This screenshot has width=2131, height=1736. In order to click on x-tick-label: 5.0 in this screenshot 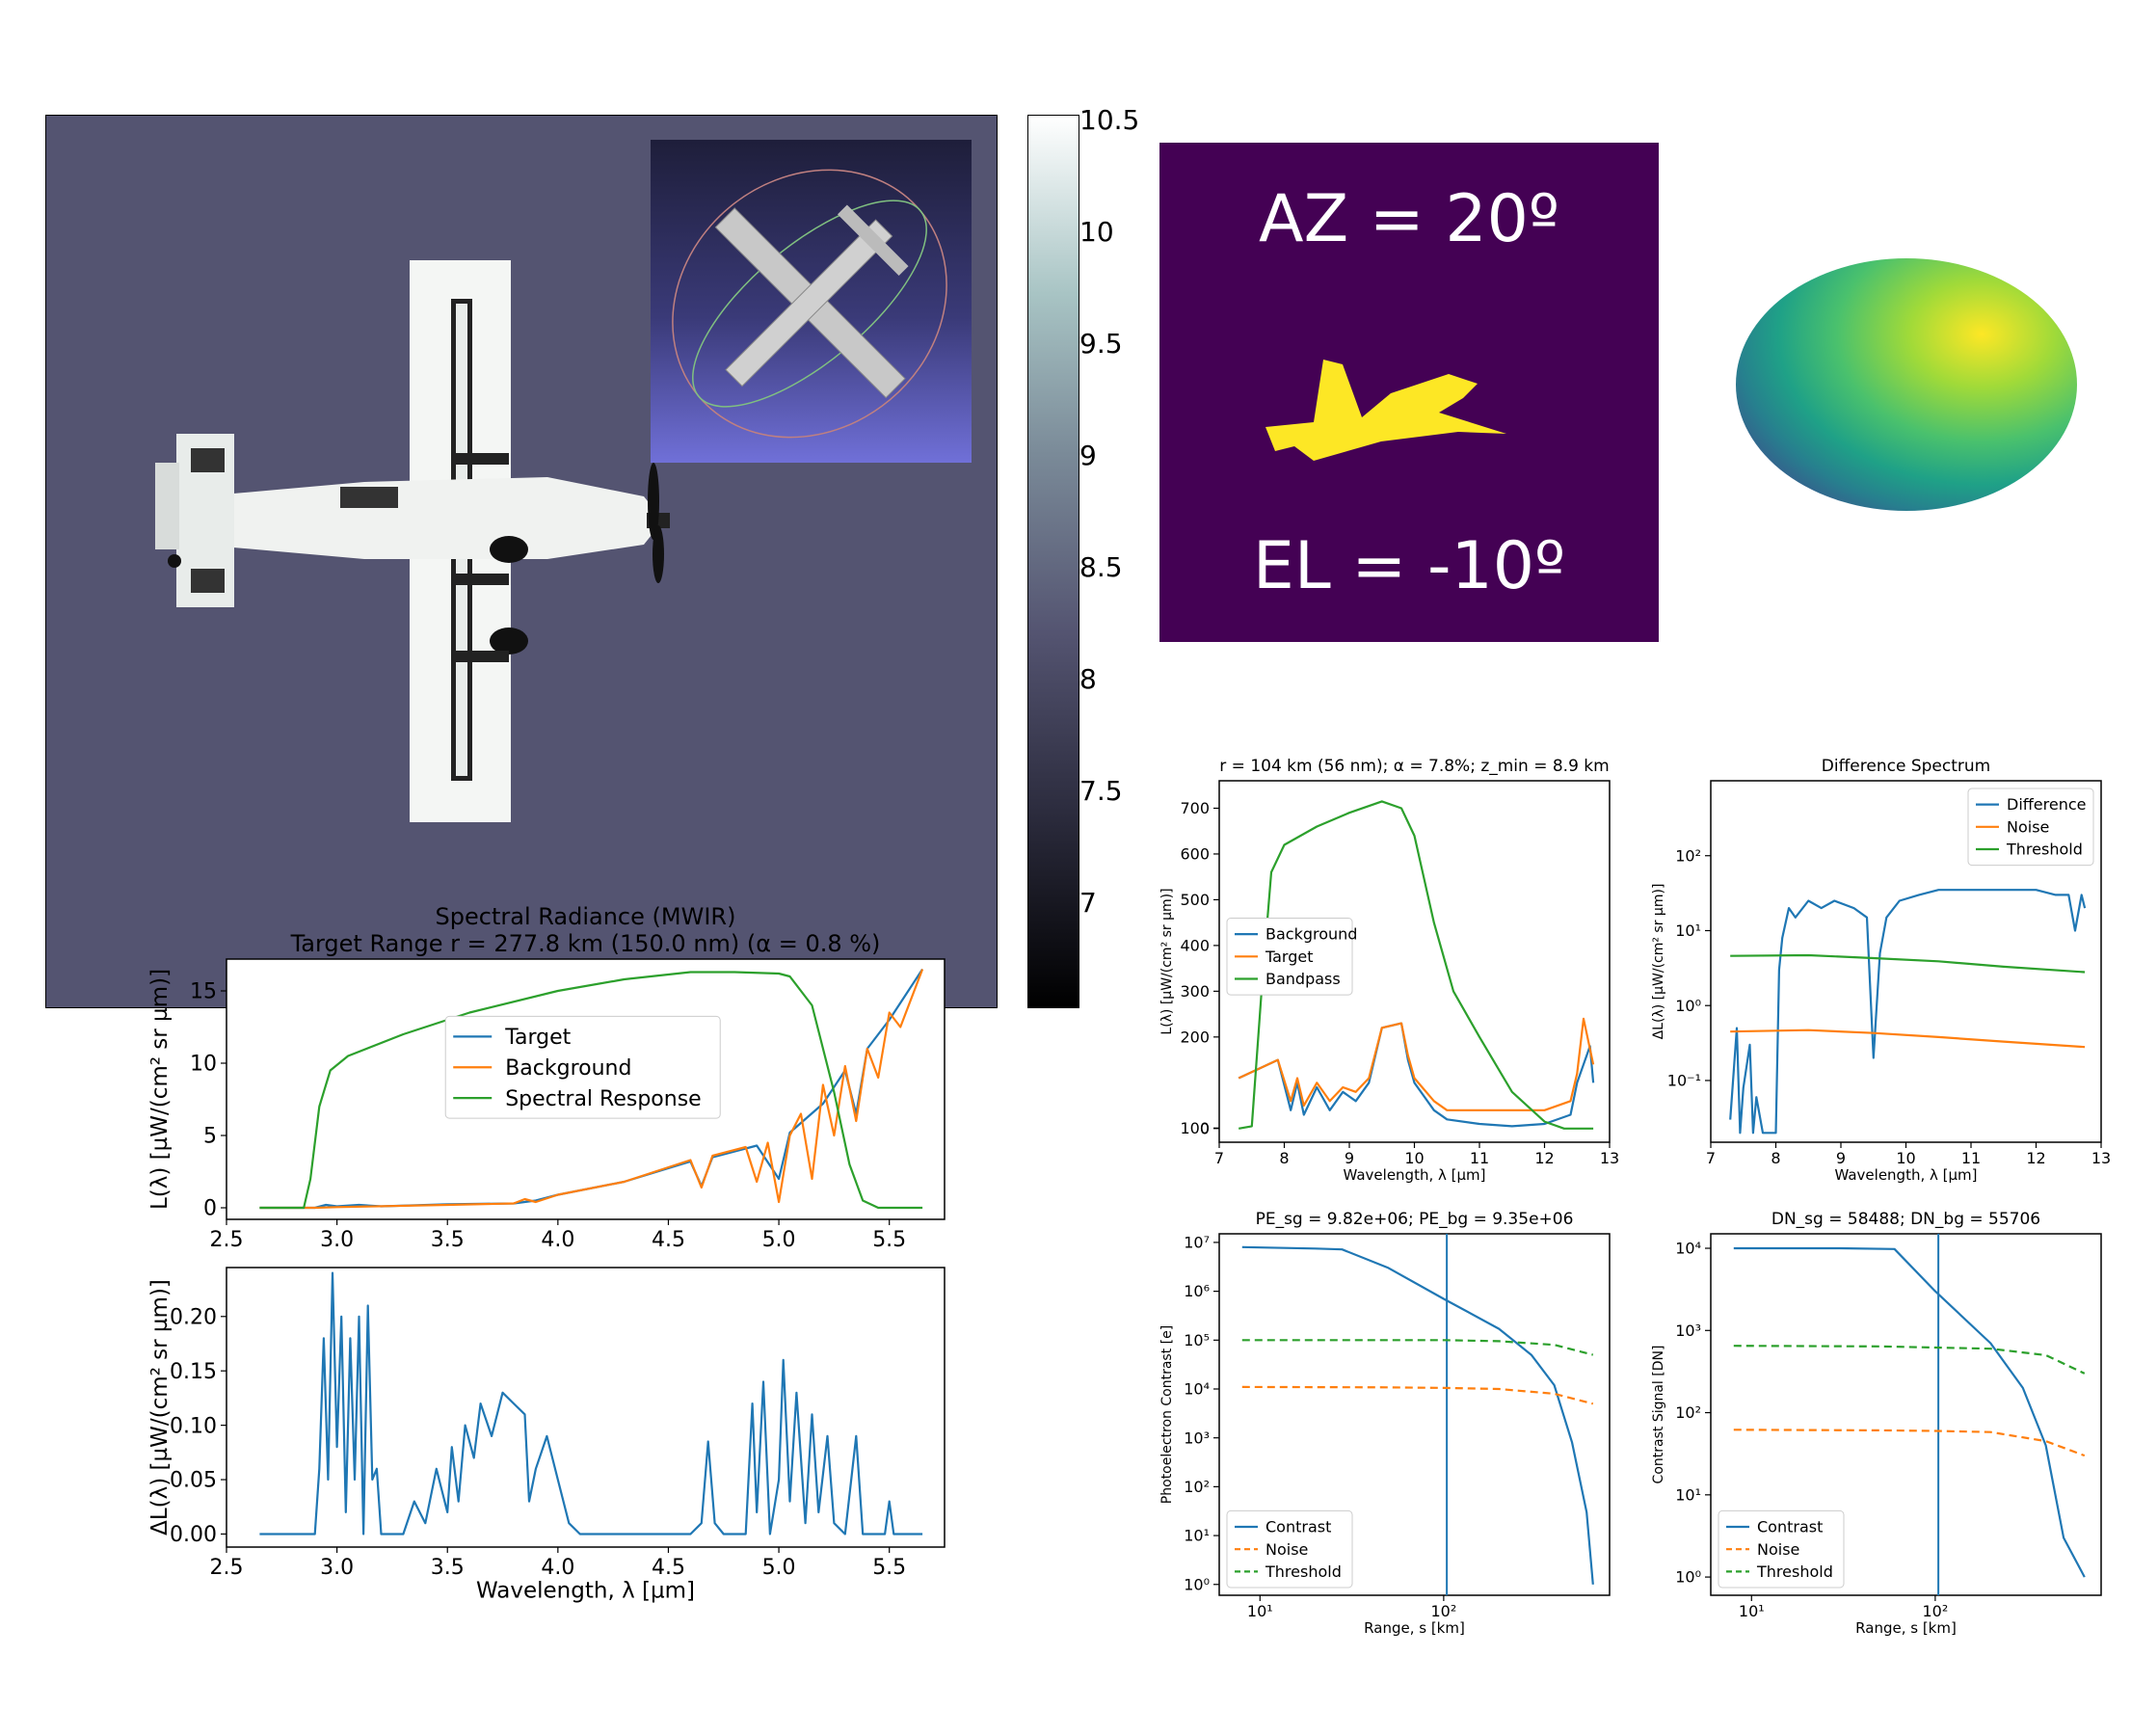, I will do `click(779, 1568)`.